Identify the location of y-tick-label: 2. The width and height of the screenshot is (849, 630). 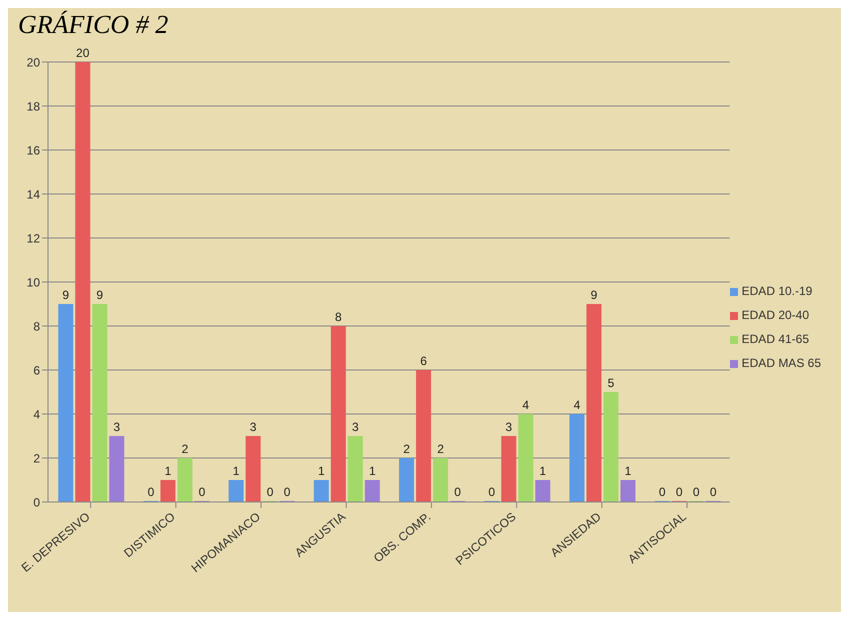
(36, 458).